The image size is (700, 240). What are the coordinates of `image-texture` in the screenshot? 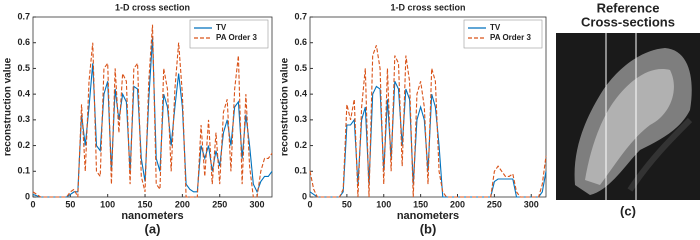 It's located at (629, 127).